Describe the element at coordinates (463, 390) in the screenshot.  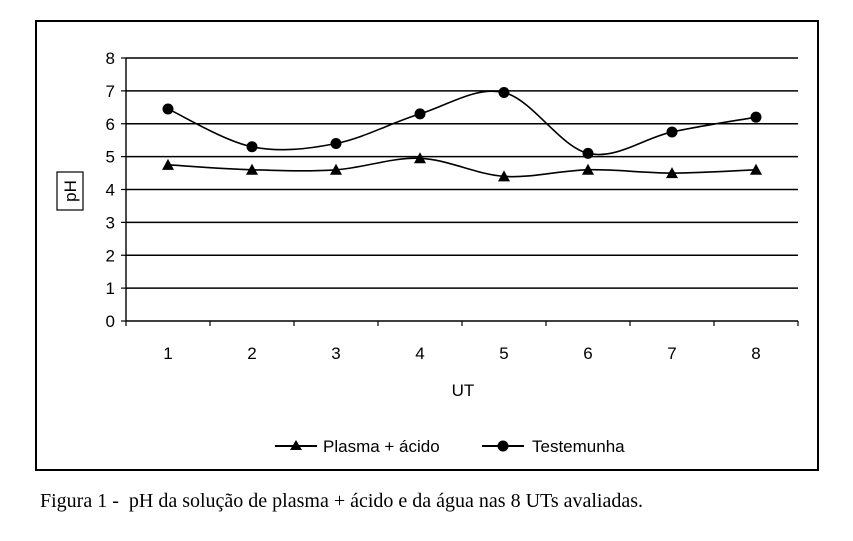
I see `x-axis-title: UT` at that location.